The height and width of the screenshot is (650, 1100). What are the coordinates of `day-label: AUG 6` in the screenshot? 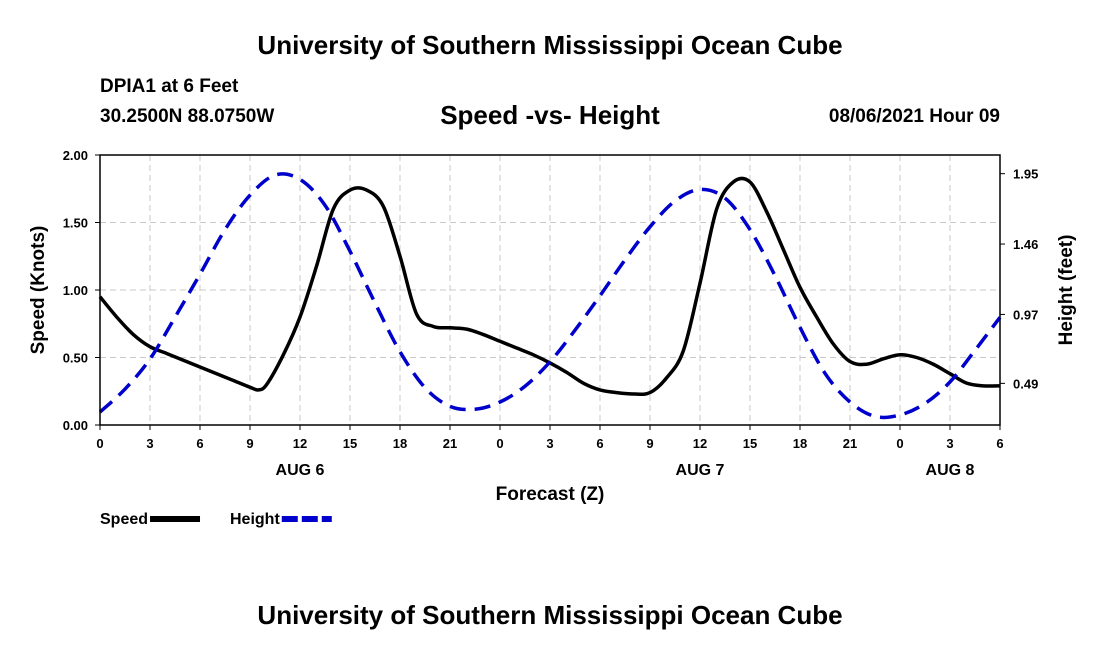 It's located at (300, 470).